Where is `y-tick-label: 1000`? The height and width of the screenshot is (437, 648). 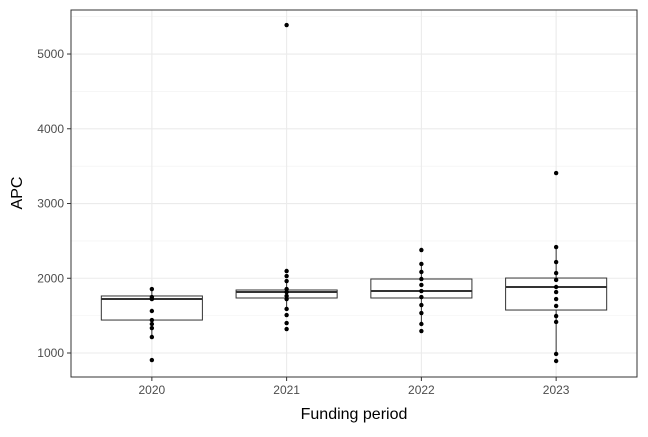 y-tick-label: 1000 is located at coordinates (50, 353).